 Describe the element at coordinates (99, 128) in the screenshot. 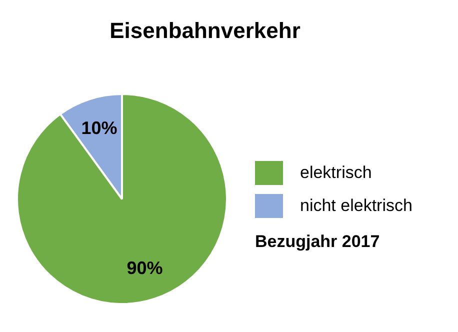

I see `data-label: 10%` at that location.